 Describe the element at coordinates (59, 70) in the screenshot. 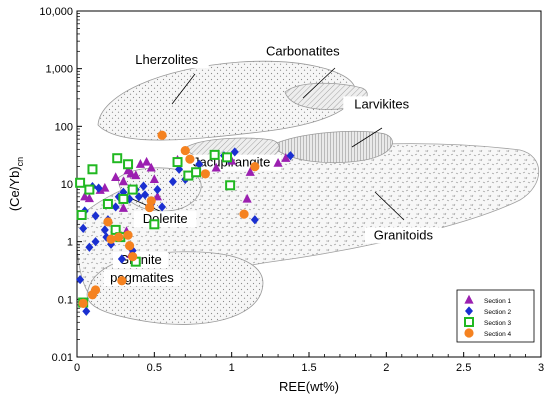

I see `y-tick-label: 1,000` at that location.